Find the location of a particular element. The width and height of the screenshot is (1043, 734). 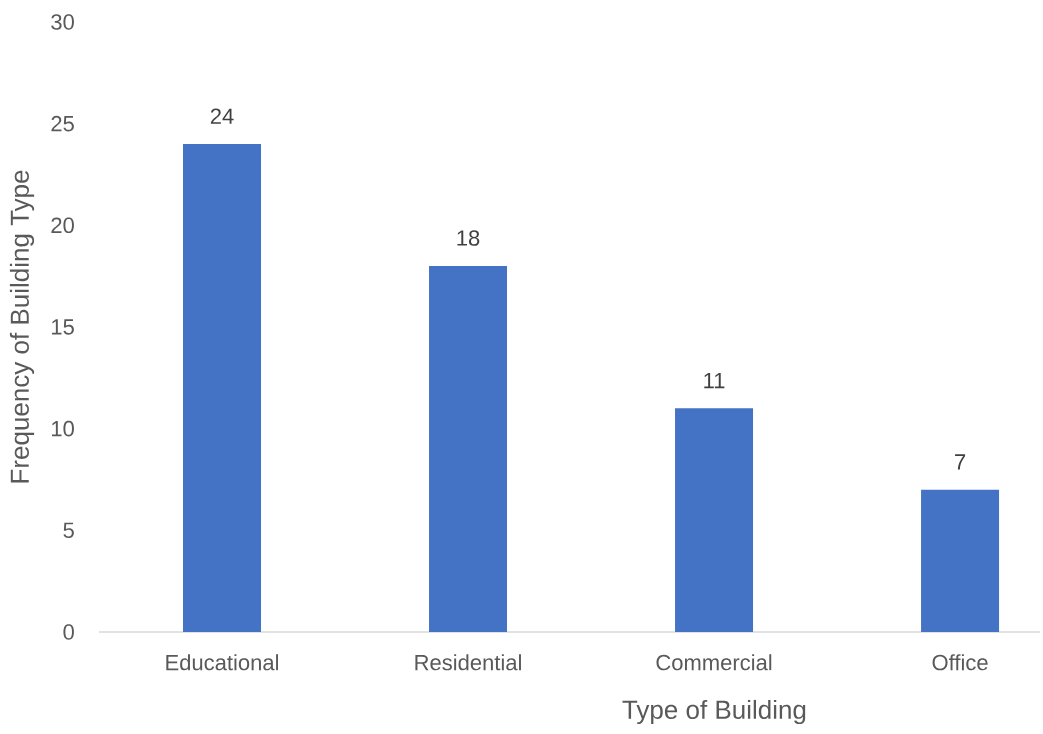

data-label: 7 is located at coordinates (960, 462).